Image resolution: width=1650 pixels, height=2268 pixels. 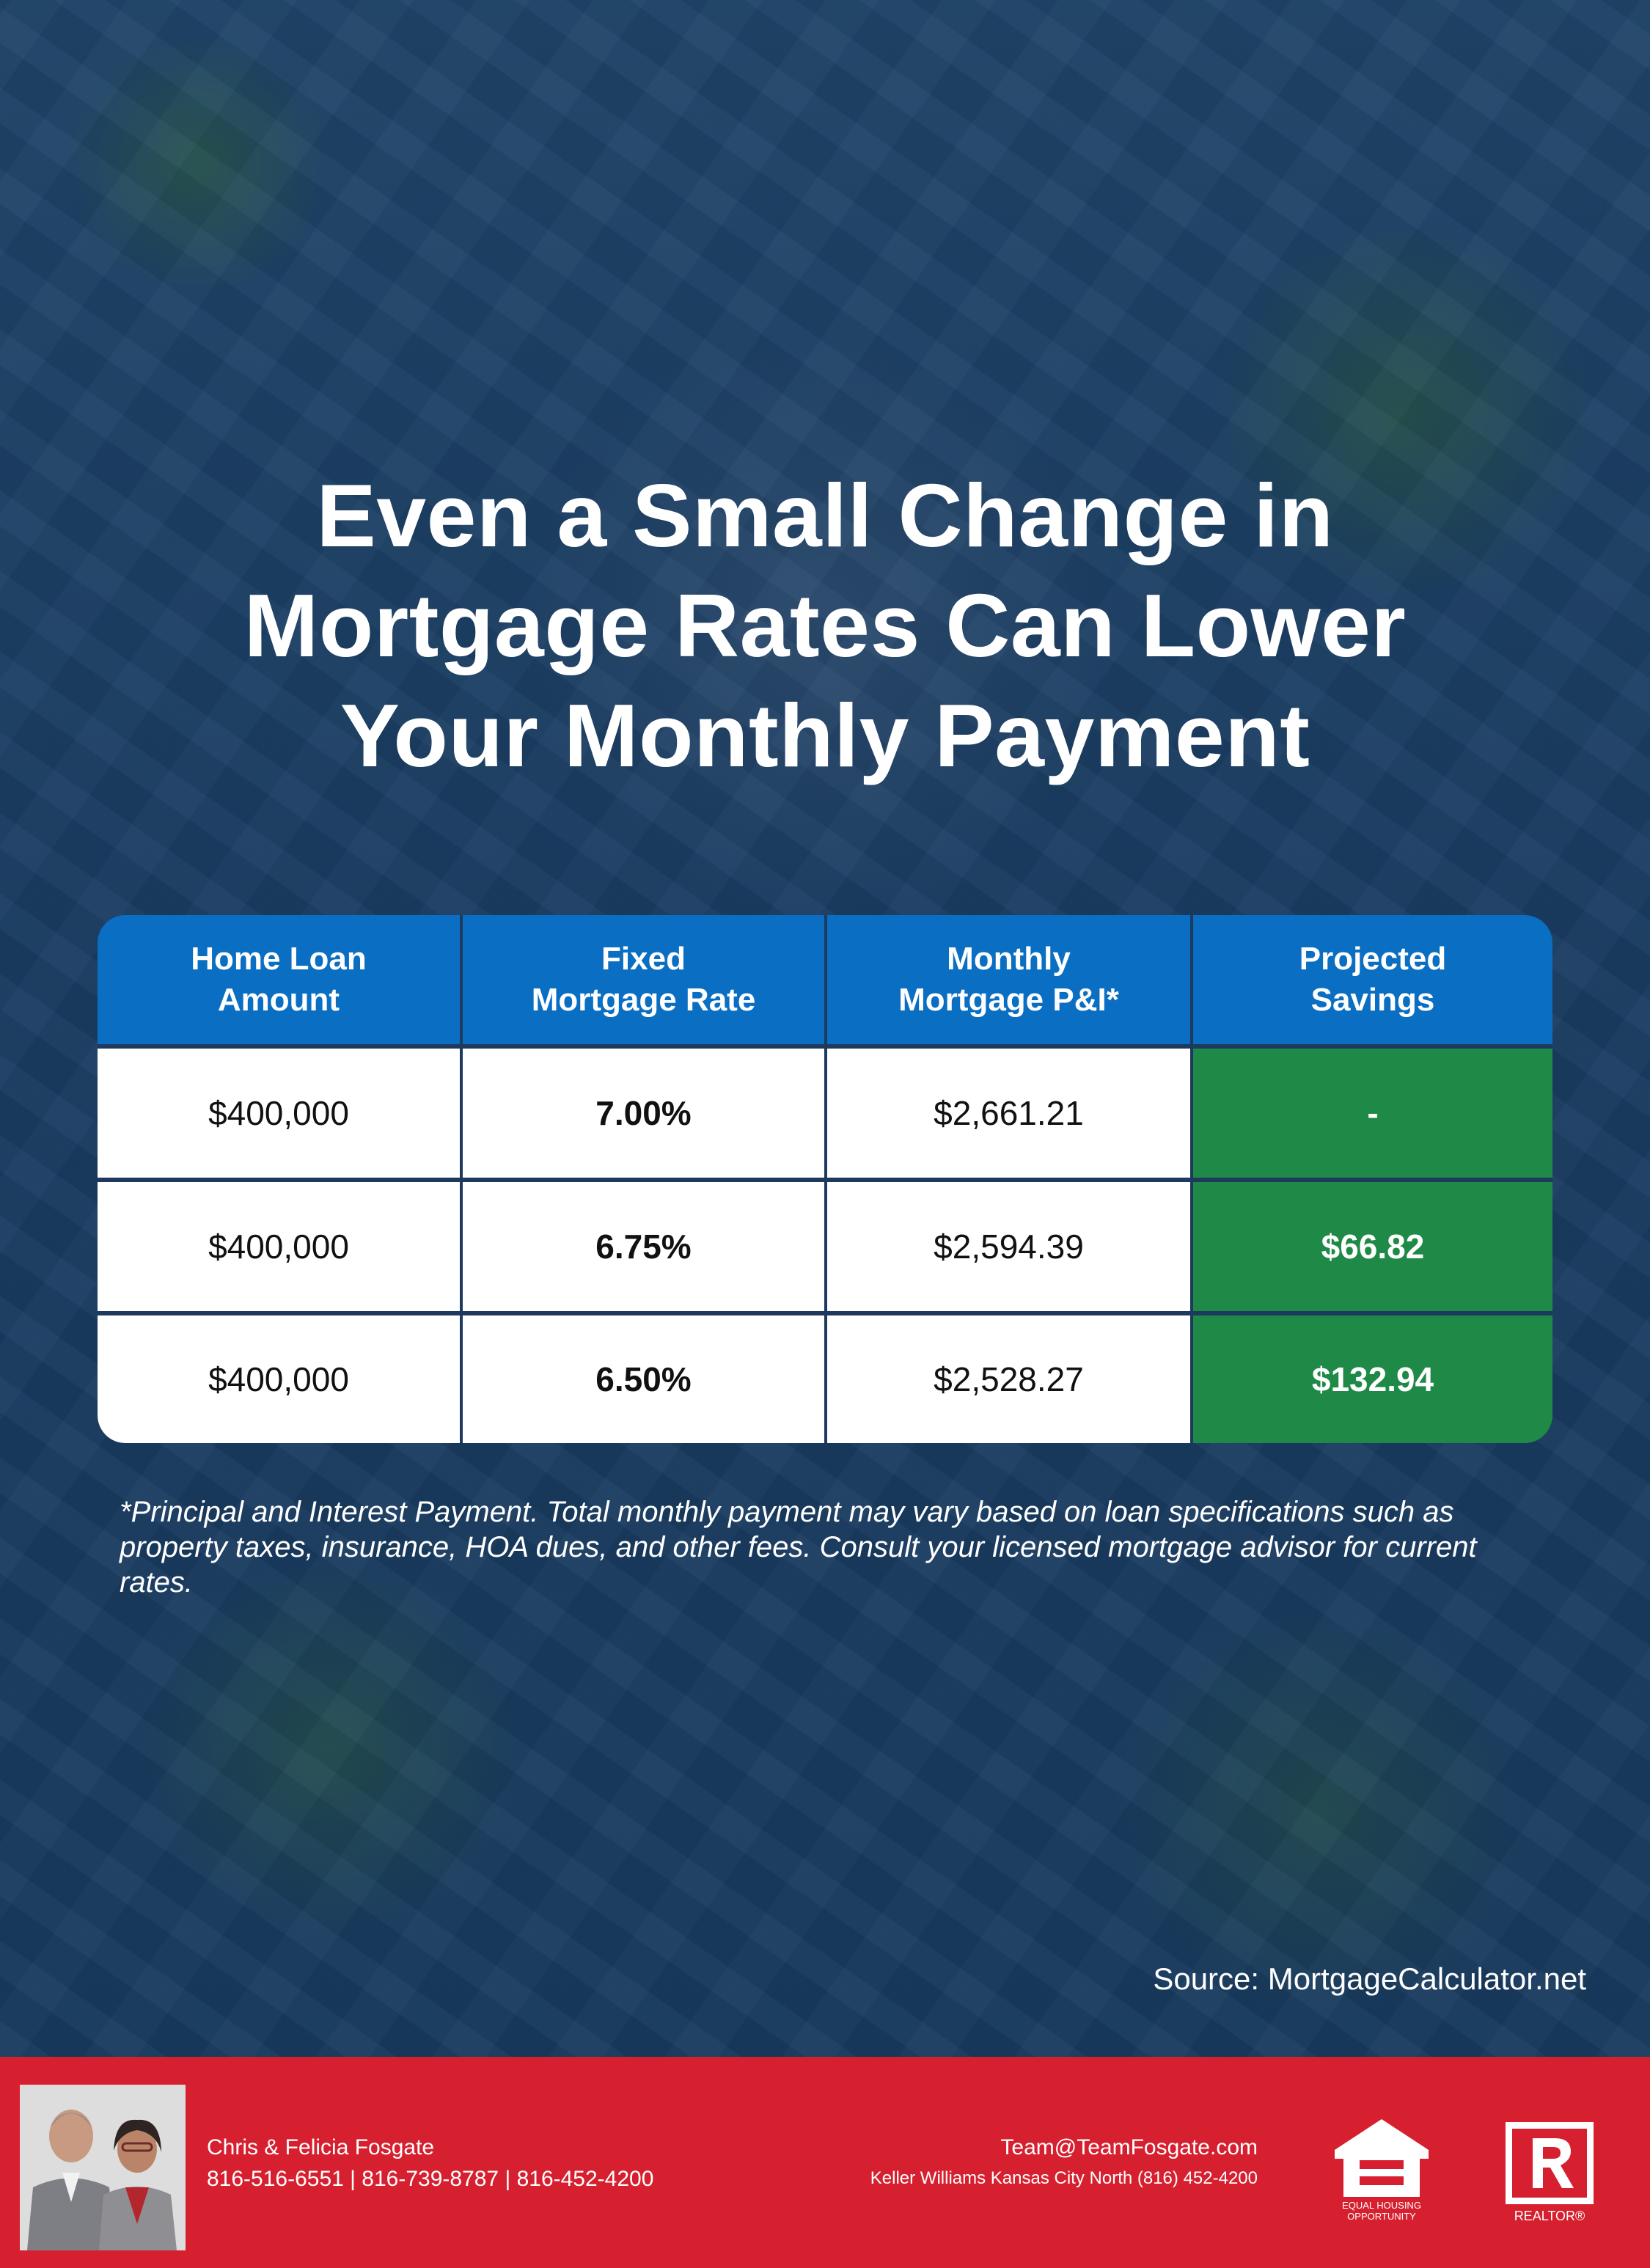 I want to click on header-projected-savings: Projected Savings, so click(x=1372, y=979).